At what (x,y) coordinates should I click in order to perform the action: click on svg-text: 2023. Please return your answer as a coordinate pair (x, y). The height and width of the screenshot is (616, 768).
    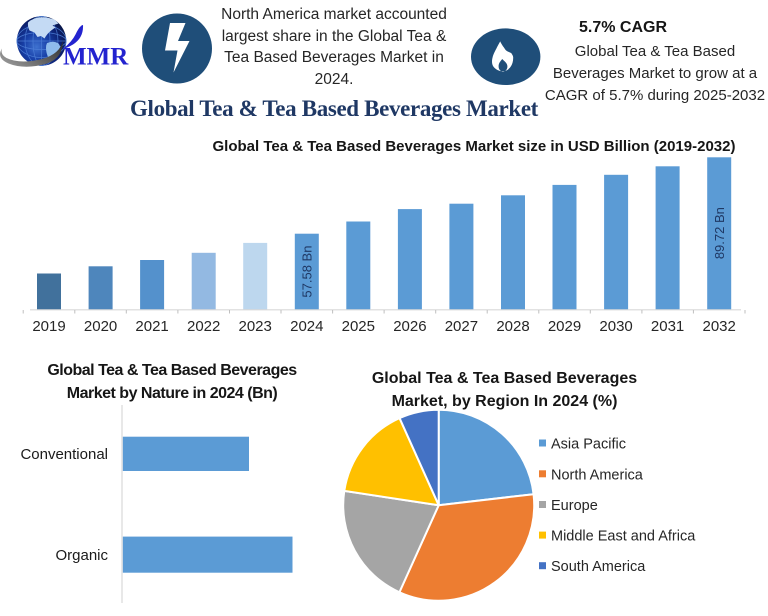
    Looking at the image, I should click on (255, 326).